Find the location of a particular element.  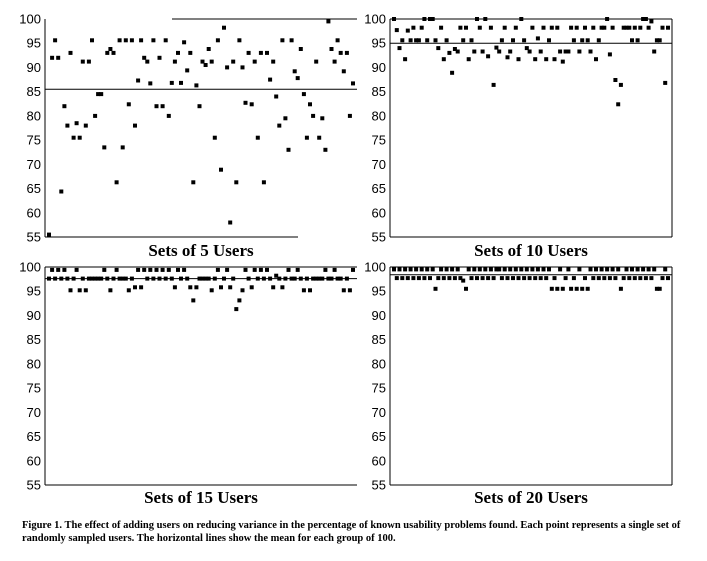

y-tick-label: 80 is located at coordinates (34, 115).